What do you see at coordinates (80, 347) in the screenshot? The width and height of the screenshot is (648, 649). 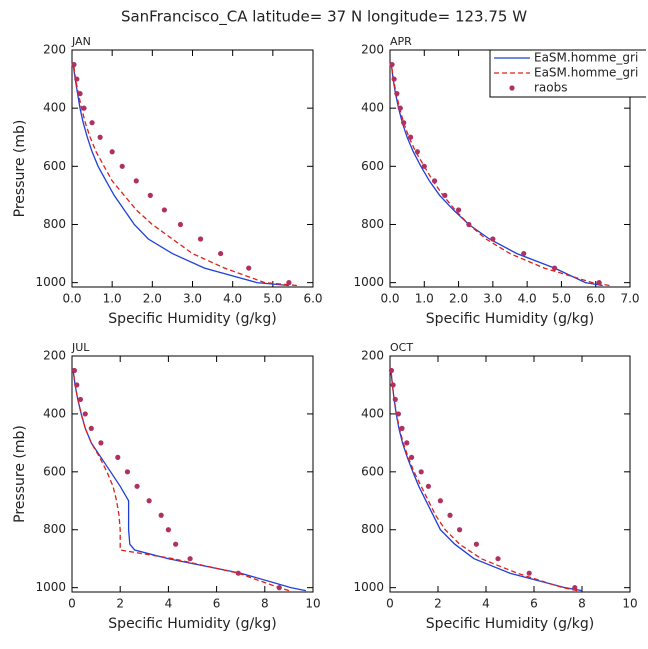 I see `panel-title: JUL` at bounding box center [80, 347].